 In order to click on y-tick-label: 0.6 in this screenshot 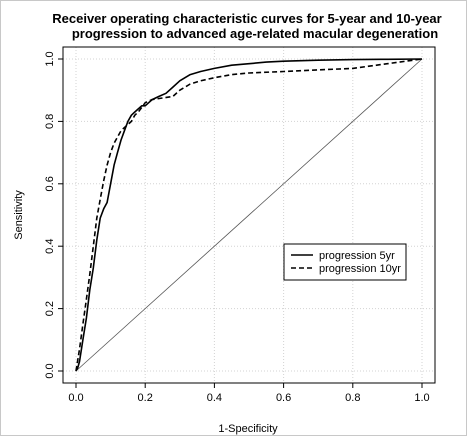, I will do `click(50, 183)`.